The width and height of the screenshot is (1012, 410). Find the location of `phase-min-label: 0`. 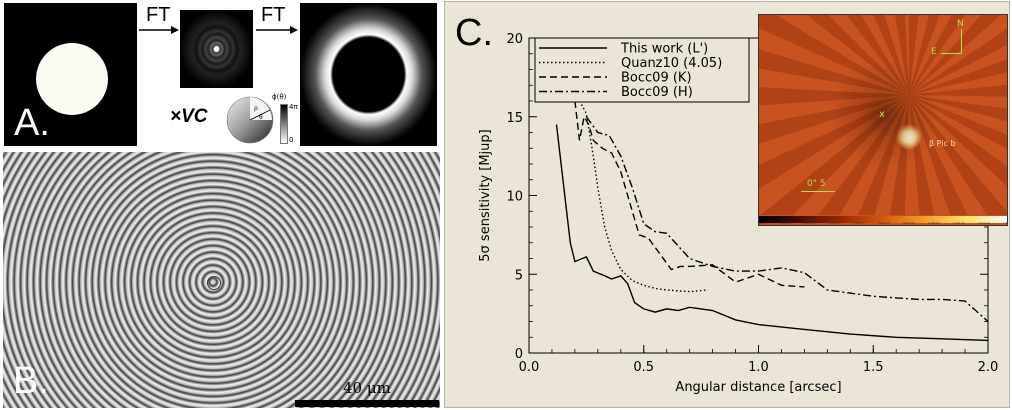

phase-min-label: 0 is located at coordinates (291, 140).